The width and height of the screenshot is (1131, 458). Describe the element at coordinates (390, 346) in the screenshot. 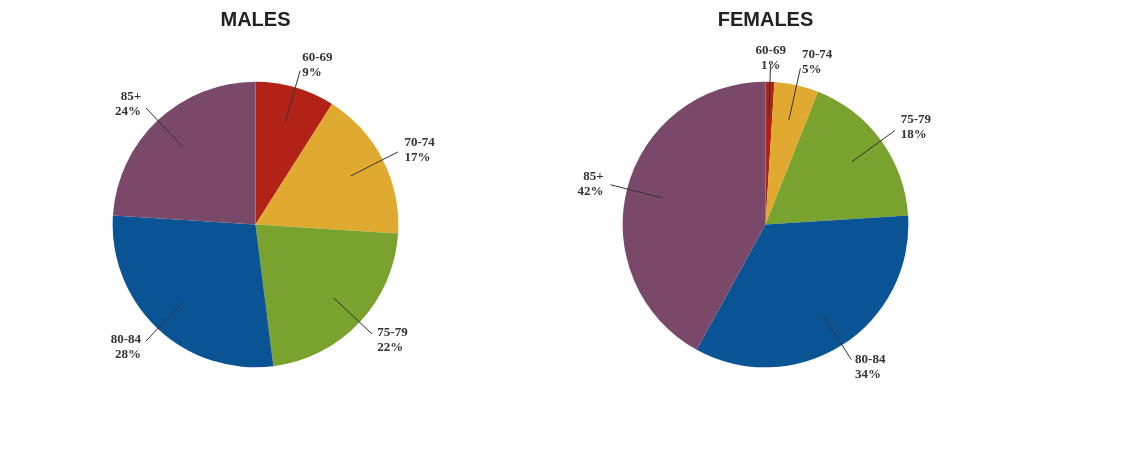

I see `data-label: 22%` at that location.